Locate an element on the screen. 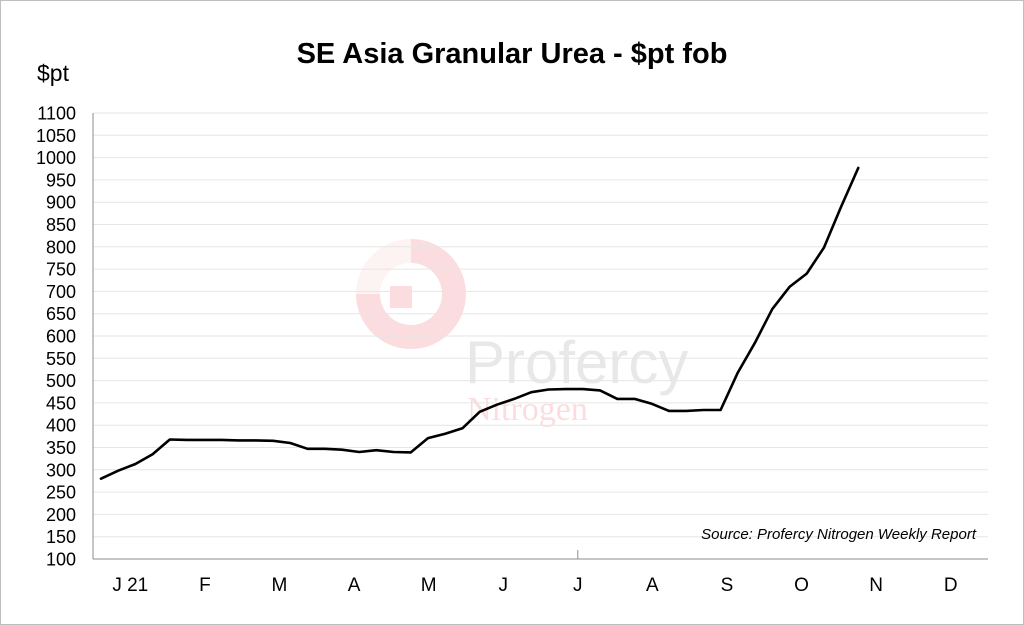 The height and width of the screenshot is (625, 1024). y-axis-label: $pt is located at coordinates (53, 73).